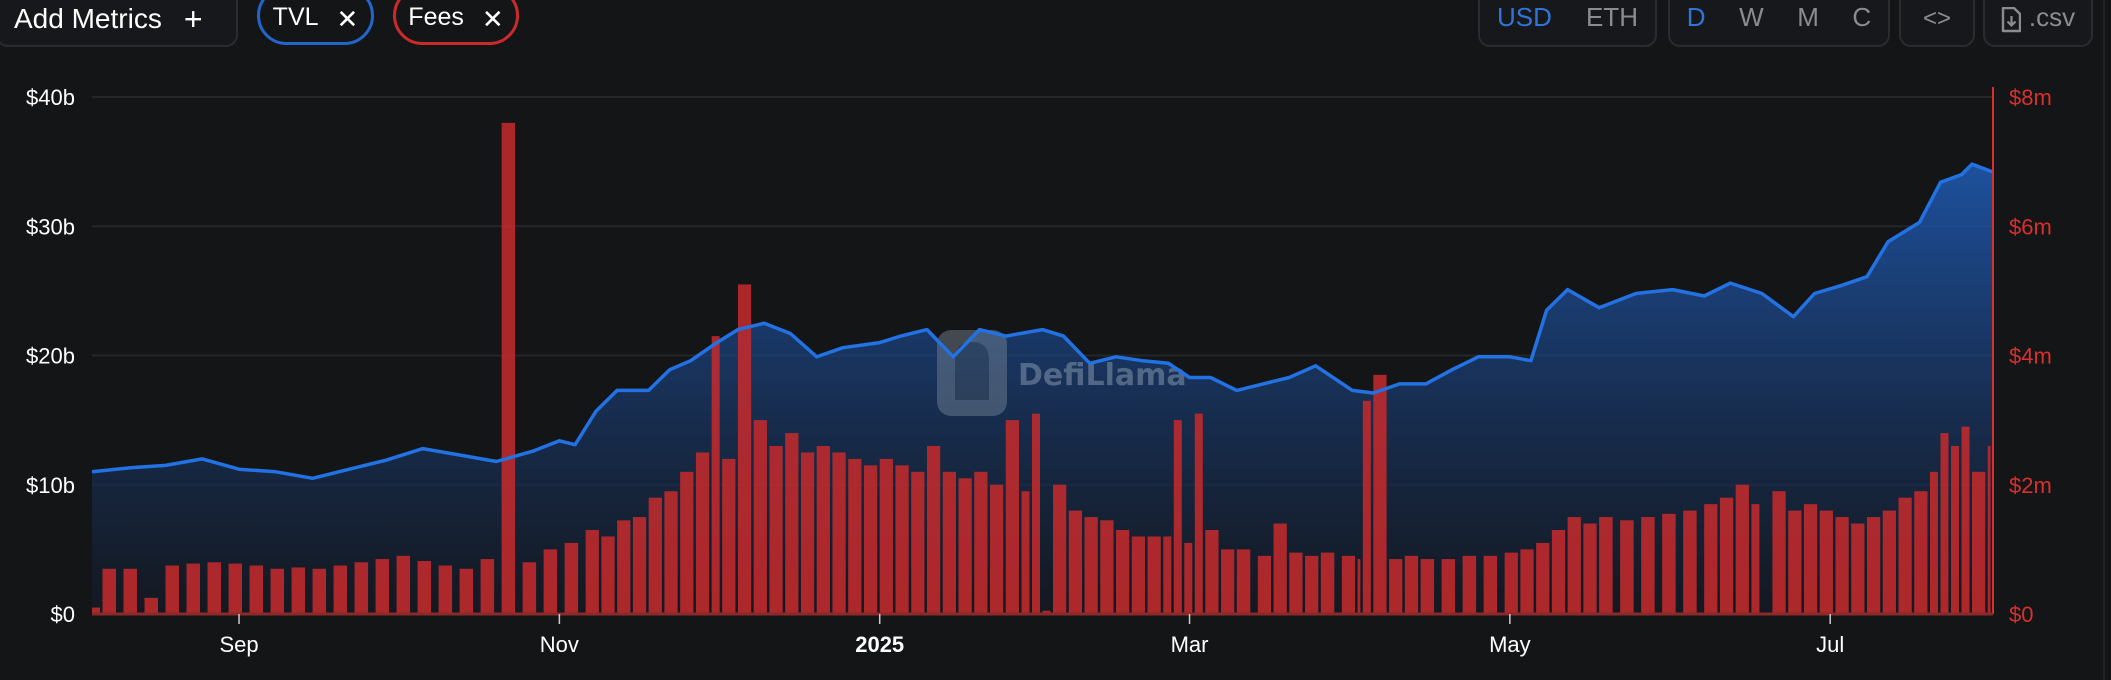 Image resolution: width=2111 pixels, height=680 pixels. I want to click on metric-pill-tvl: TVL ✕, so click(315, 22).